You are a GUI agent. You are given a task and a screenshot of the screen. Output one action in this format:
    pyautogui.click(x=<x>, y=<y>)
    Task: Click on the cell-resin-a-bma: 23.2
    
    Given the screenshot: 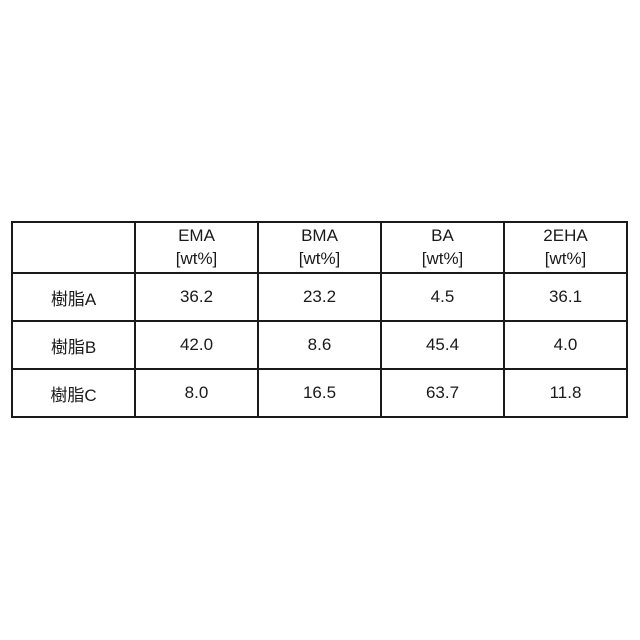 What is the action you would take?
    pyautogui.click(x=319, y=297)
    